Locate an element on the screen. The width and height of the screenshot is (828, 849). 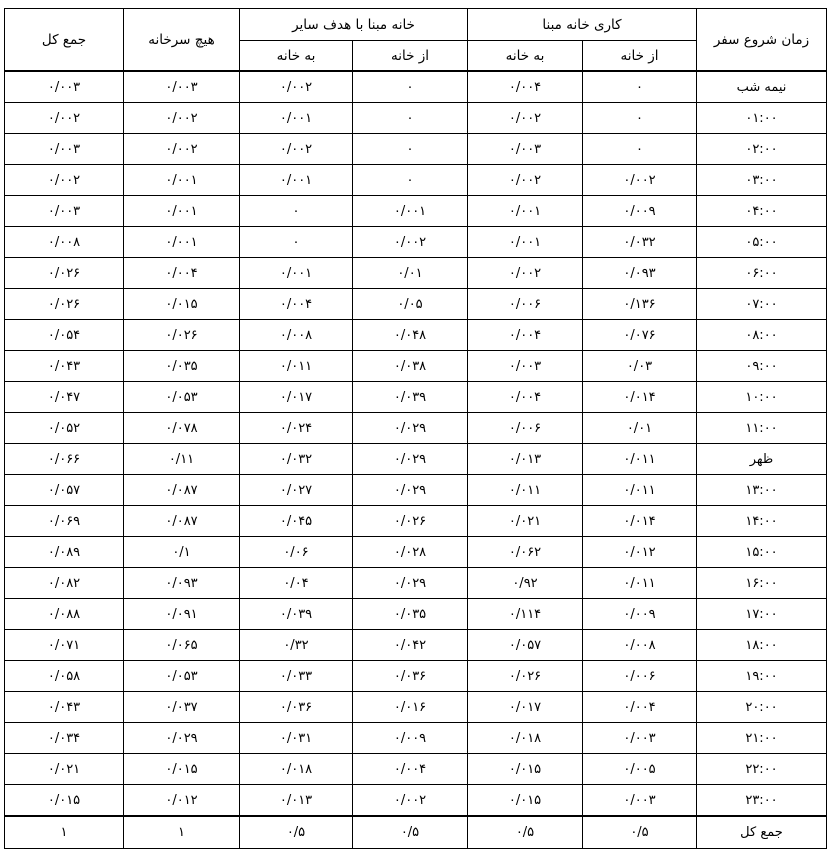
cell-start-time: ۰۳:۰۰ is located at coordinates (761, 180).